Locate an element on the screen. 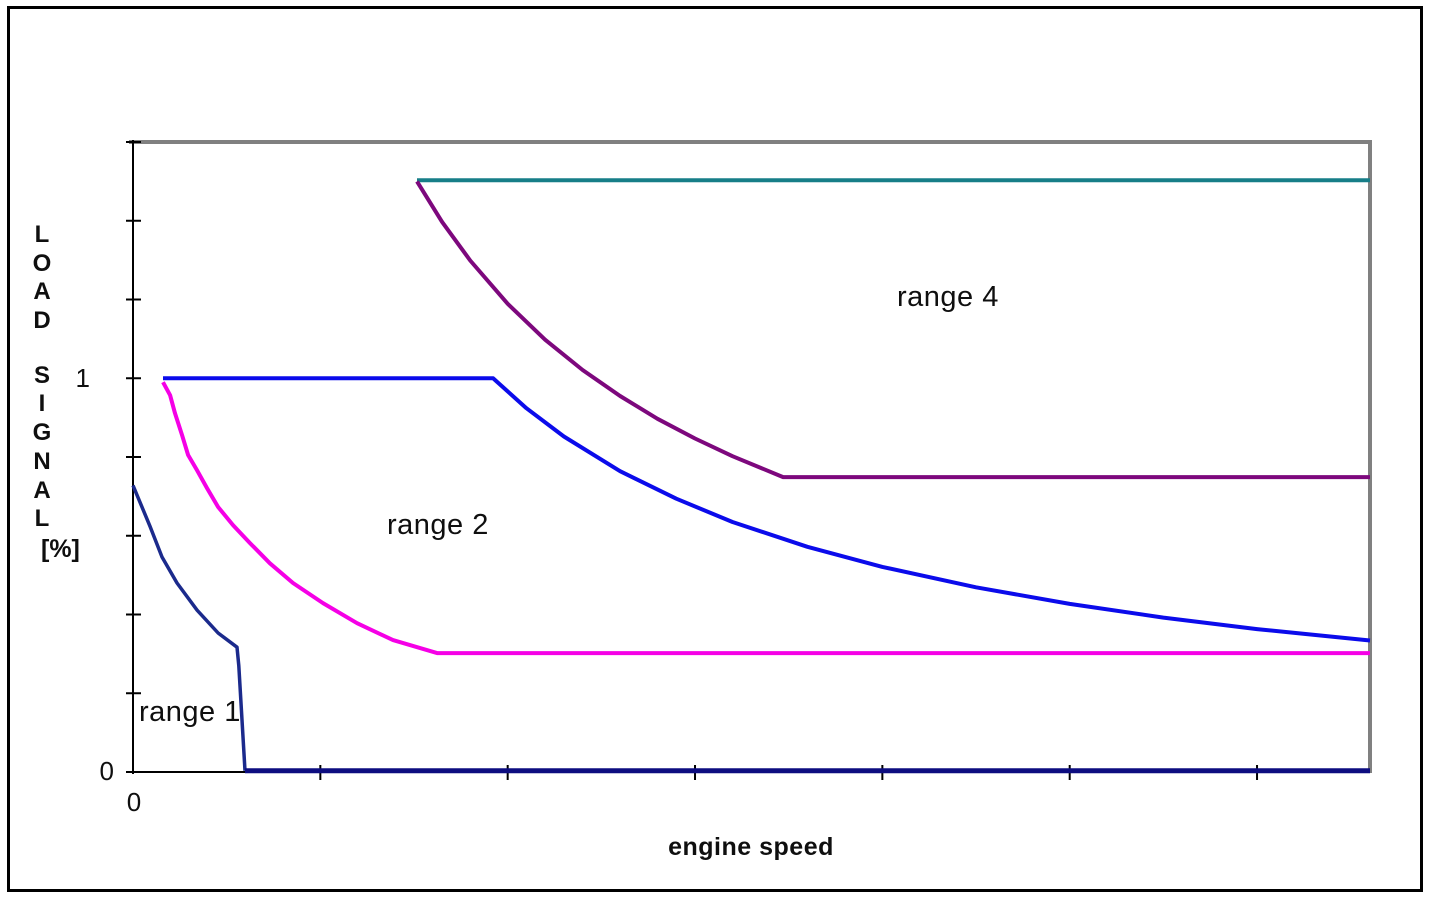 Image resolution: width=1430 pixels, height=898 pixels. range-1-label: range 1 is located at coordinates (190, 712).